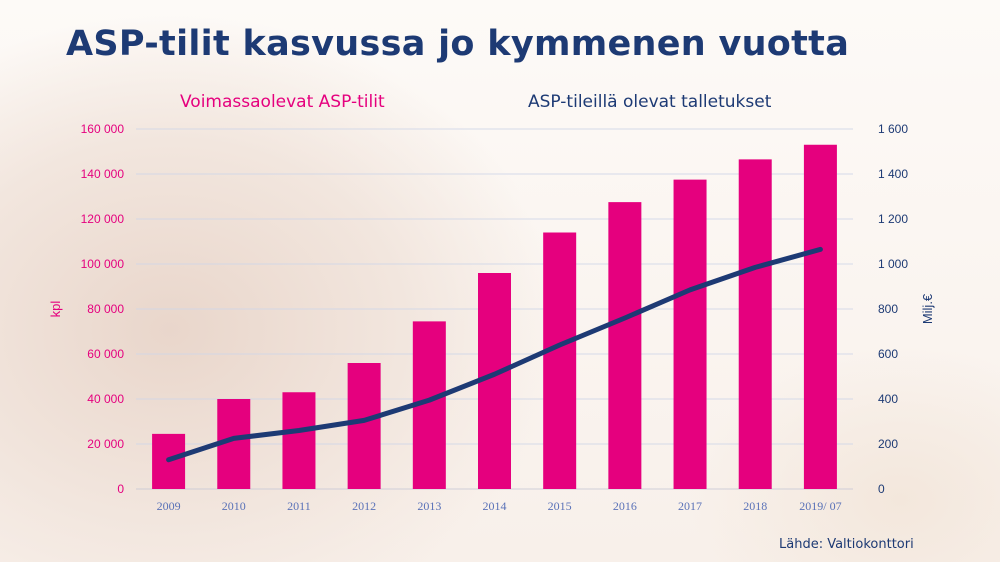 The height and width of the screenshot is (562, 1000). What do you see at coordinates (650, 102) in the screenshot?
I see `legend-deposits: ASP-tileillä olevat talletukset` at bounding box center [650, 102].